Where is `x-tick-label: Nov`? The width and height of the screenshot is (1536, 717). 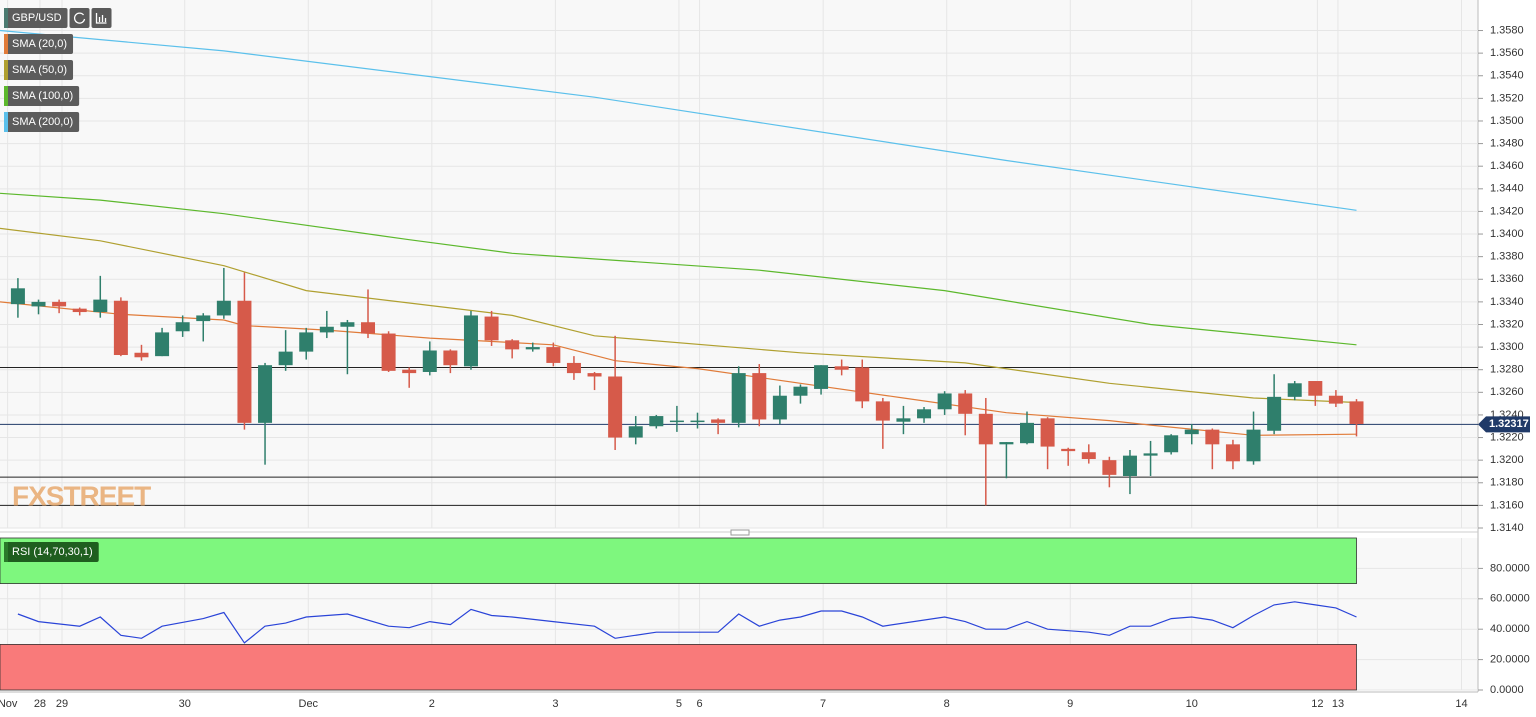 x-tick-label: Nov is located at coordinates (9, 704).